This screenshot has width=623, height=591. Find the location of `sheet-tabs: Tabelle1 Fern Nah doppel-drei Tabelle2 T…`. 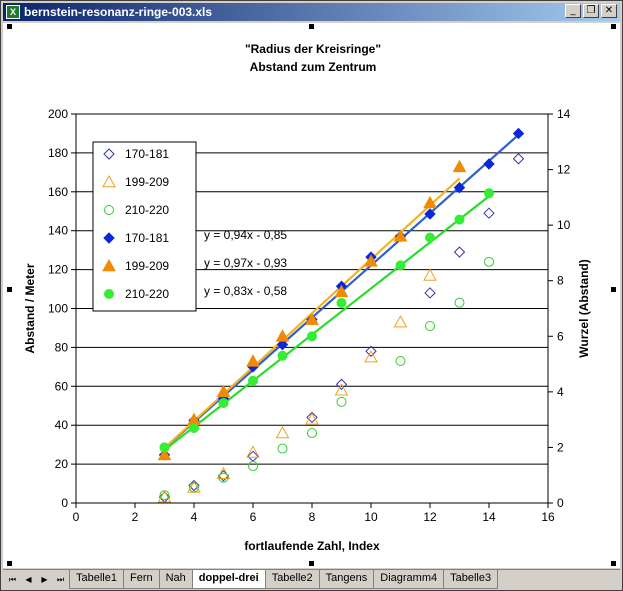

sheet-tabs: Tabelle1 Fern Nah doppel-drei Tabelle2 T… is located at coordinates (284, 579).